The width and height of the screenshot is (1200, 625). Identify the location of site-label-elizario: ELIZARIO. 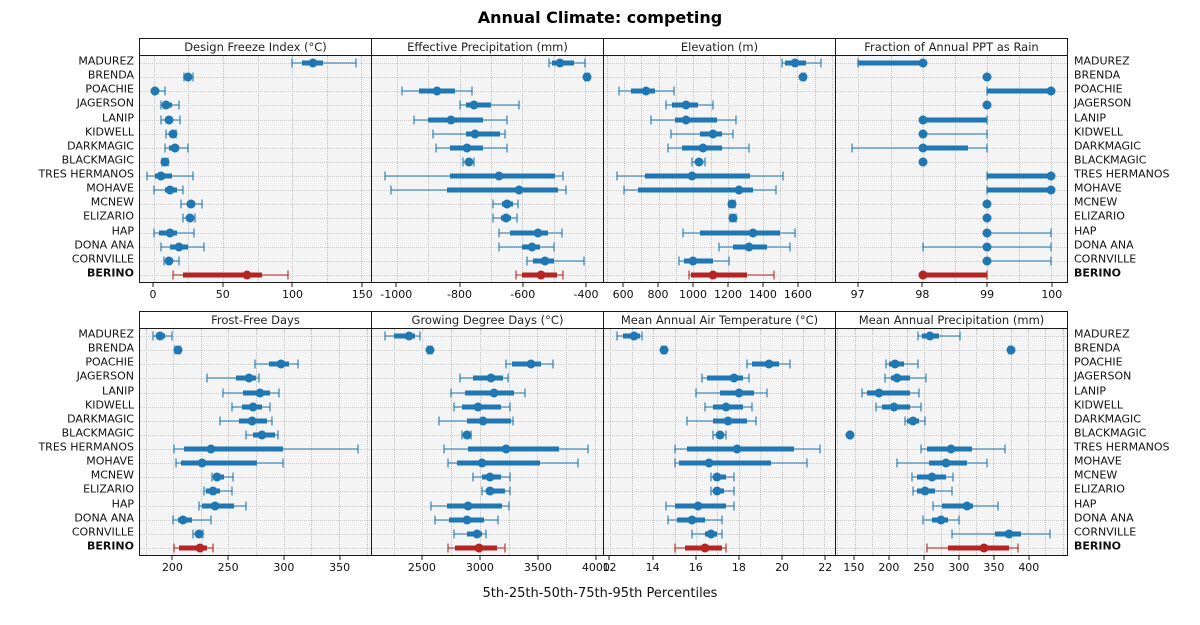
(108, 489).